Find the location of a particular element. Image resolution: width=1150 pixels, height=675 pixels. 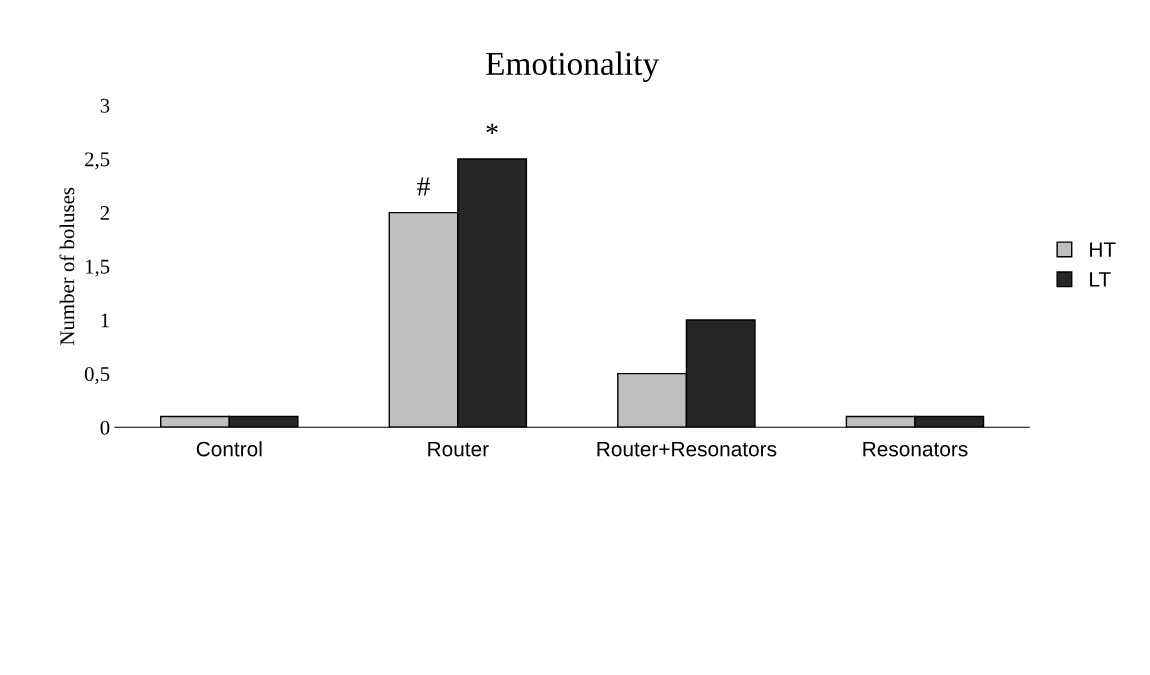

y-tick-label: 2 is located at coordinates (104, 213).